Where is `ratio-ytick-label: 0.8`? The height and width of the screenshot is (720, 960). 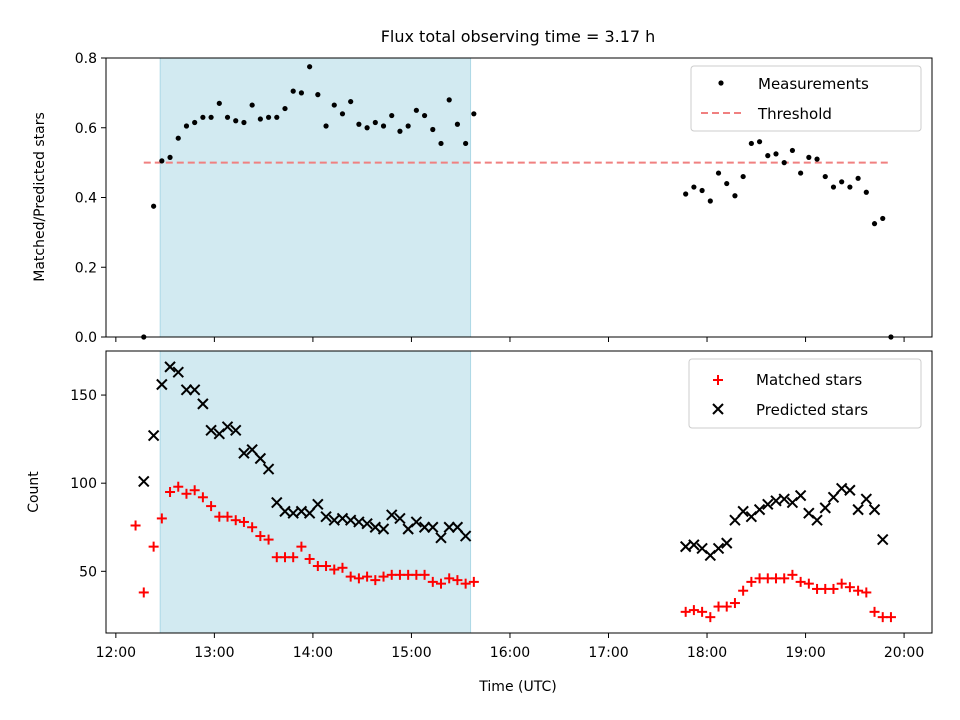 ratio-ytick-label: 0.8 is located at coordinates (86, 59).